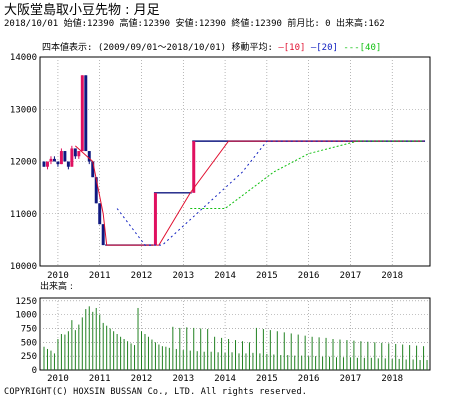 The width and height of the screenshot is (459, 400). Describe the element at coordinates (392, 276) in the screenshot. I see `price-x-tick-label: 2018` at that location.